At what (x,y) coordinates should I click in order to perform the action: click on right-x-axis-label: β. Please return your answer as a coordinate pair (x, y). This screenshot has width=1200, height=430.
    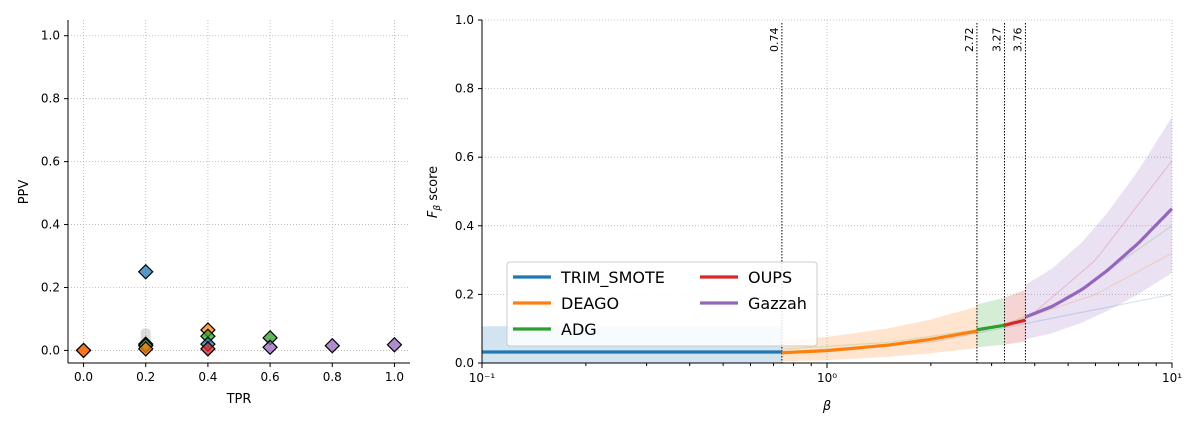
    Looking at the image, I should click on (826, 406).